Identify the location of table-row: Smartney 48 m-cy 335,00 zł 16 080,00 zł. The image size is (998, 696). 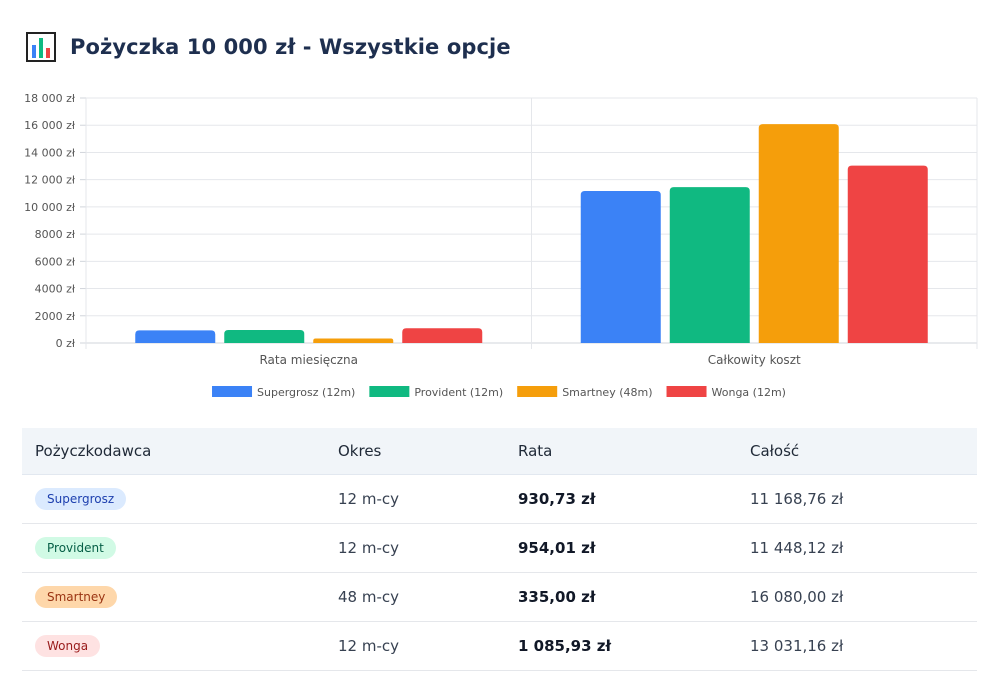
(499, 597).